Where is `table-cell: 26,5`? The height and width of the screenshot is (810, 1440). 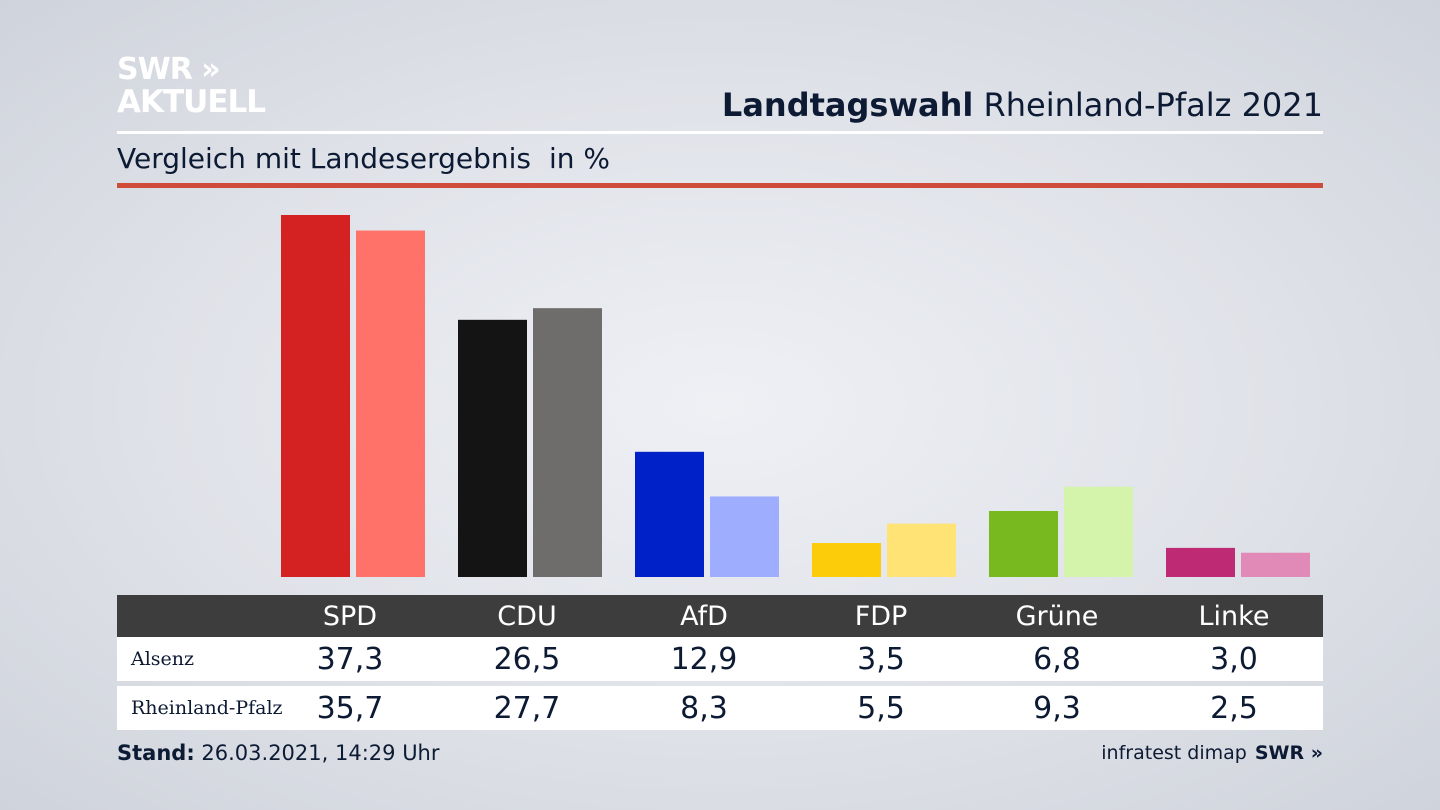 table-cell: 26,5 is located at coordinates (527, 659).